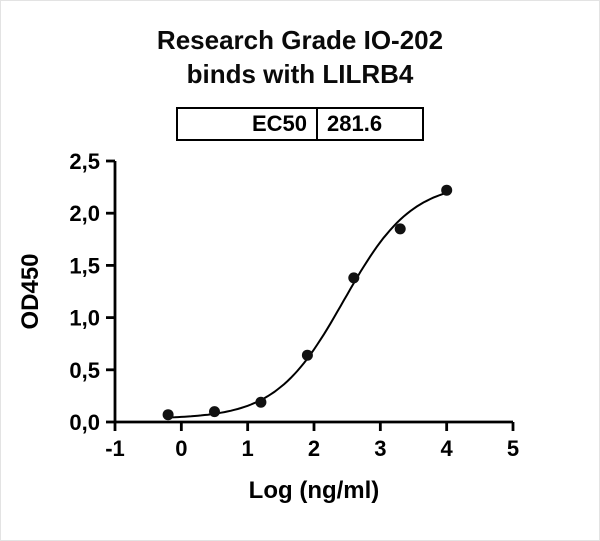 This screenshot has height=541, width=600. I want to click on ec50-value-cell: 281.6, so click(369, 124).